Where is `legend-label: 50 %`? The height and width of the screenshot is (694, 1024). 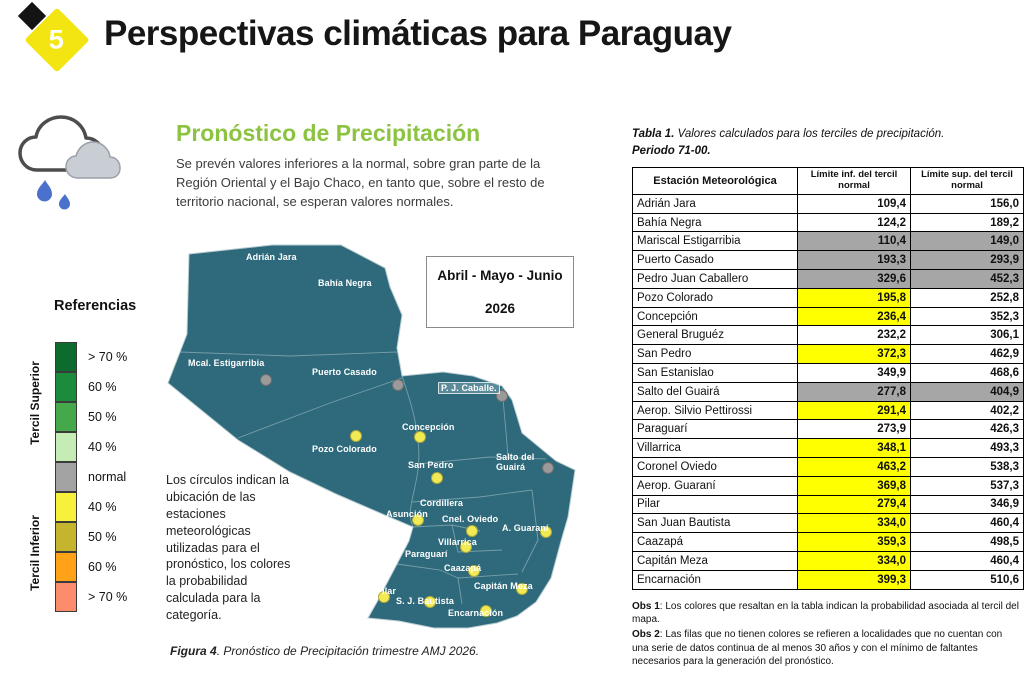 legend-label: 50 % is located at coordinates (102, 417).